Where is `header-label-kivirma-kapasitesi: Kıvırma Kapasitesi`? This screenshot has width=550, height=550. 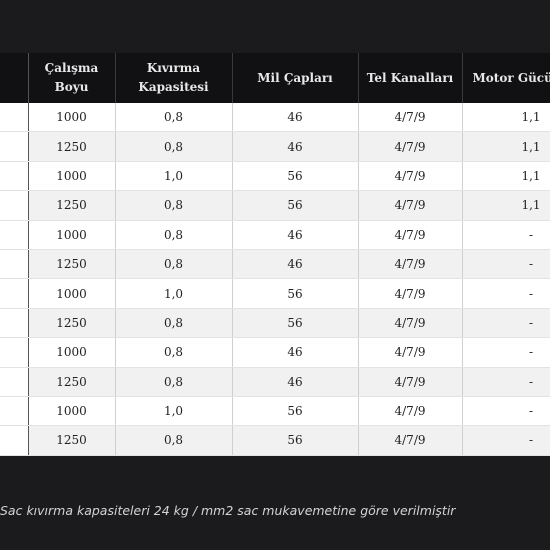 header-label-kivirma-kapasitesi: Kıvırma Kapasitesi is located at coordinates (173, 77).